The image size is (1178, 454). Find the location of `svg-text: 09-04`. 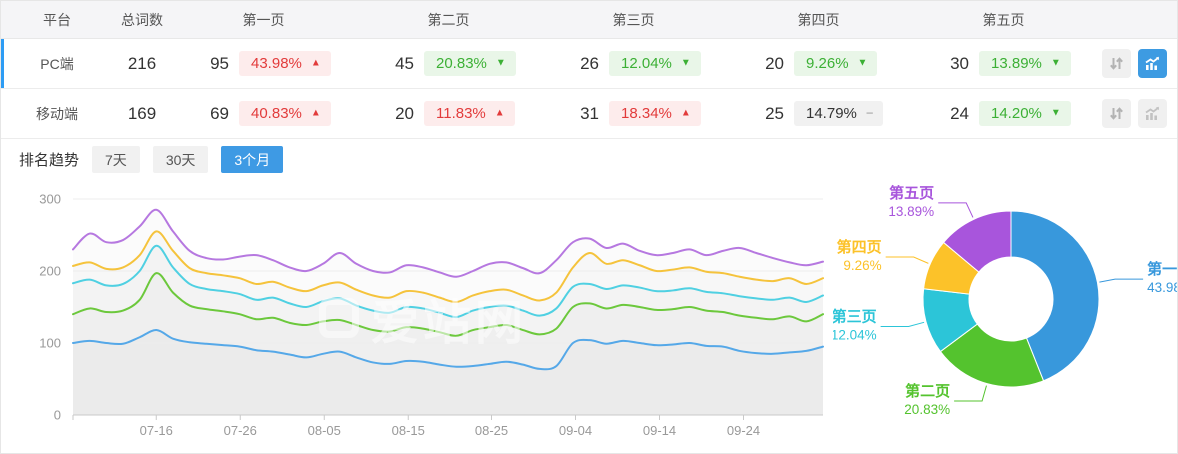

svg-text: 09-04 is located at coordinates (575, 430).